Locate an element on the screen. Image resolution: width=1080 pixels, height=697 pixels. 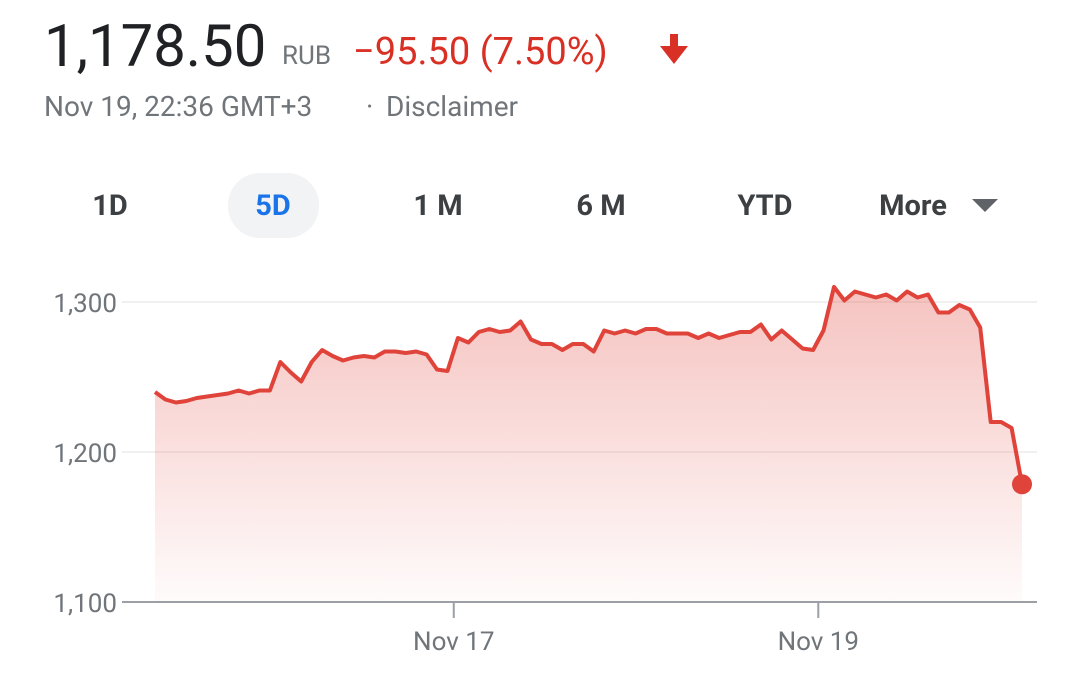
down-arrow is located at coordinates (674, 49).